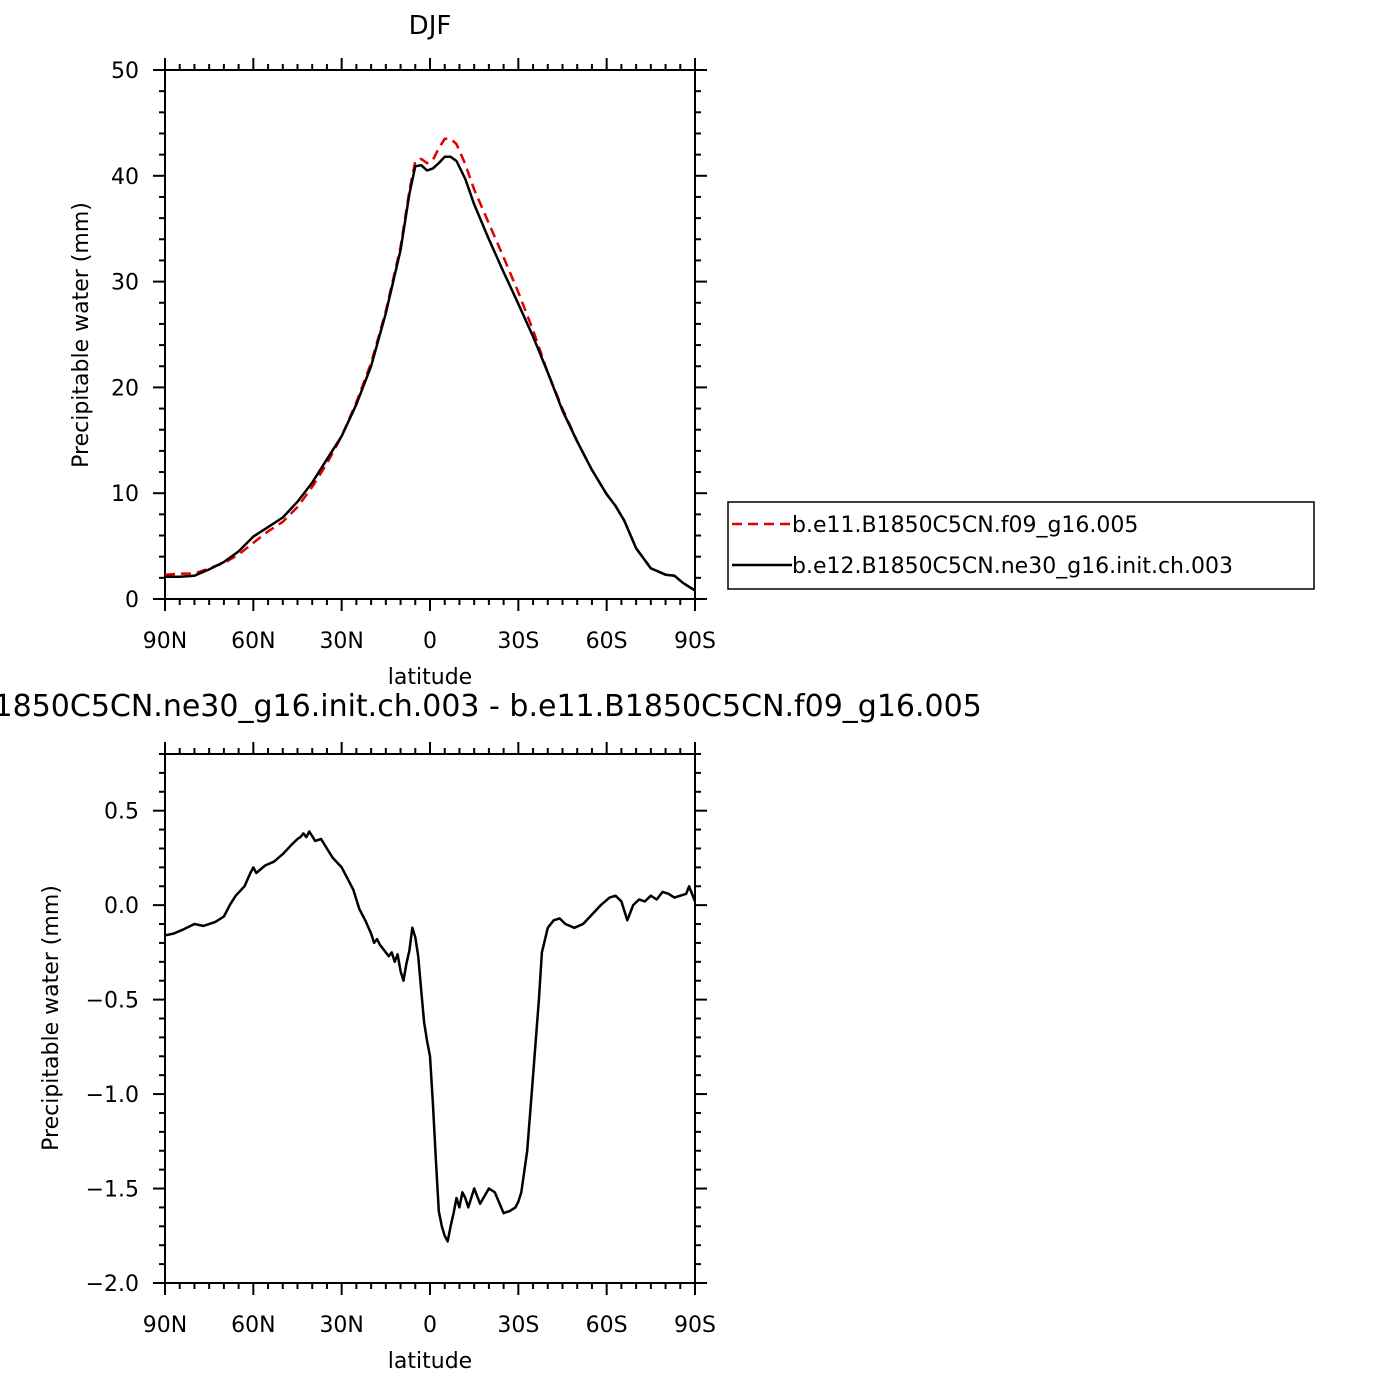  I want to click on legend-label-series-1: b.e11.B1850C5CN.f09_g16.005, so click(965, 525).